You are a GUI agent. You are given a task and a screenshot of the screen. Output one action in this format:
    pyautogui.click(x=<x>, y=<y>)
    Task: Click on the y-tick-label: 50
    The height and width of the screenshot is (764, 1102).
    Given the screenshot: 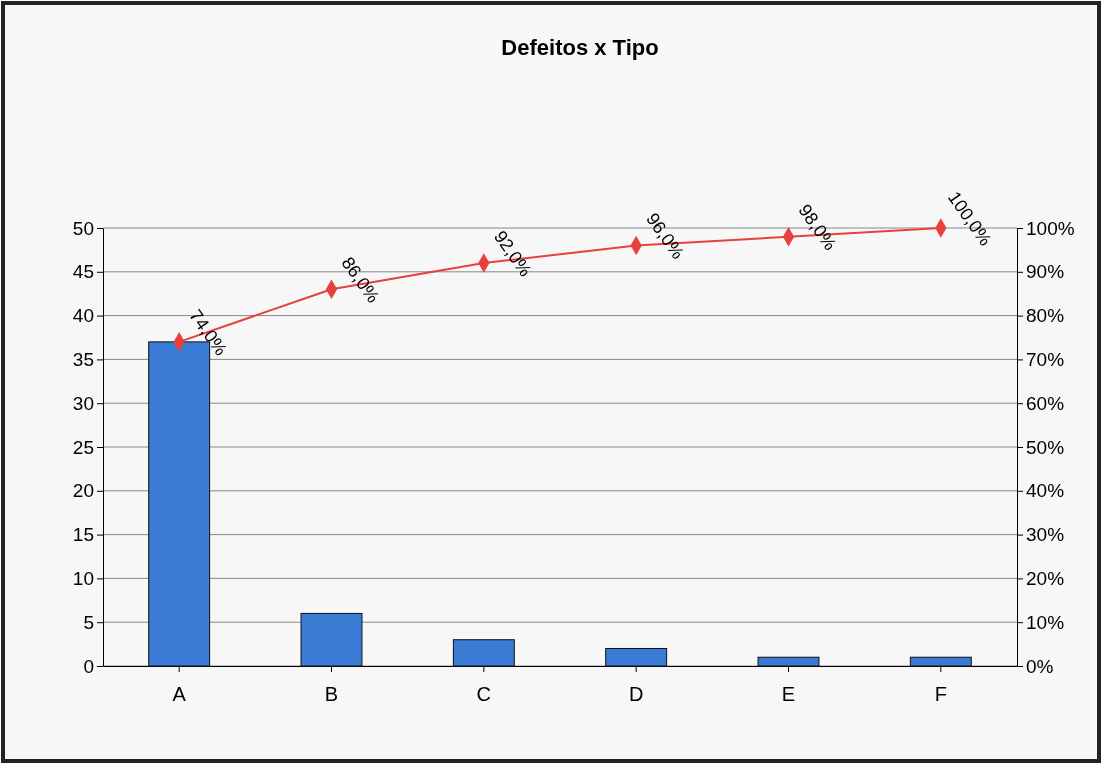 What is the action you would take?
    pyautogui.click(x=83, y=228)
    